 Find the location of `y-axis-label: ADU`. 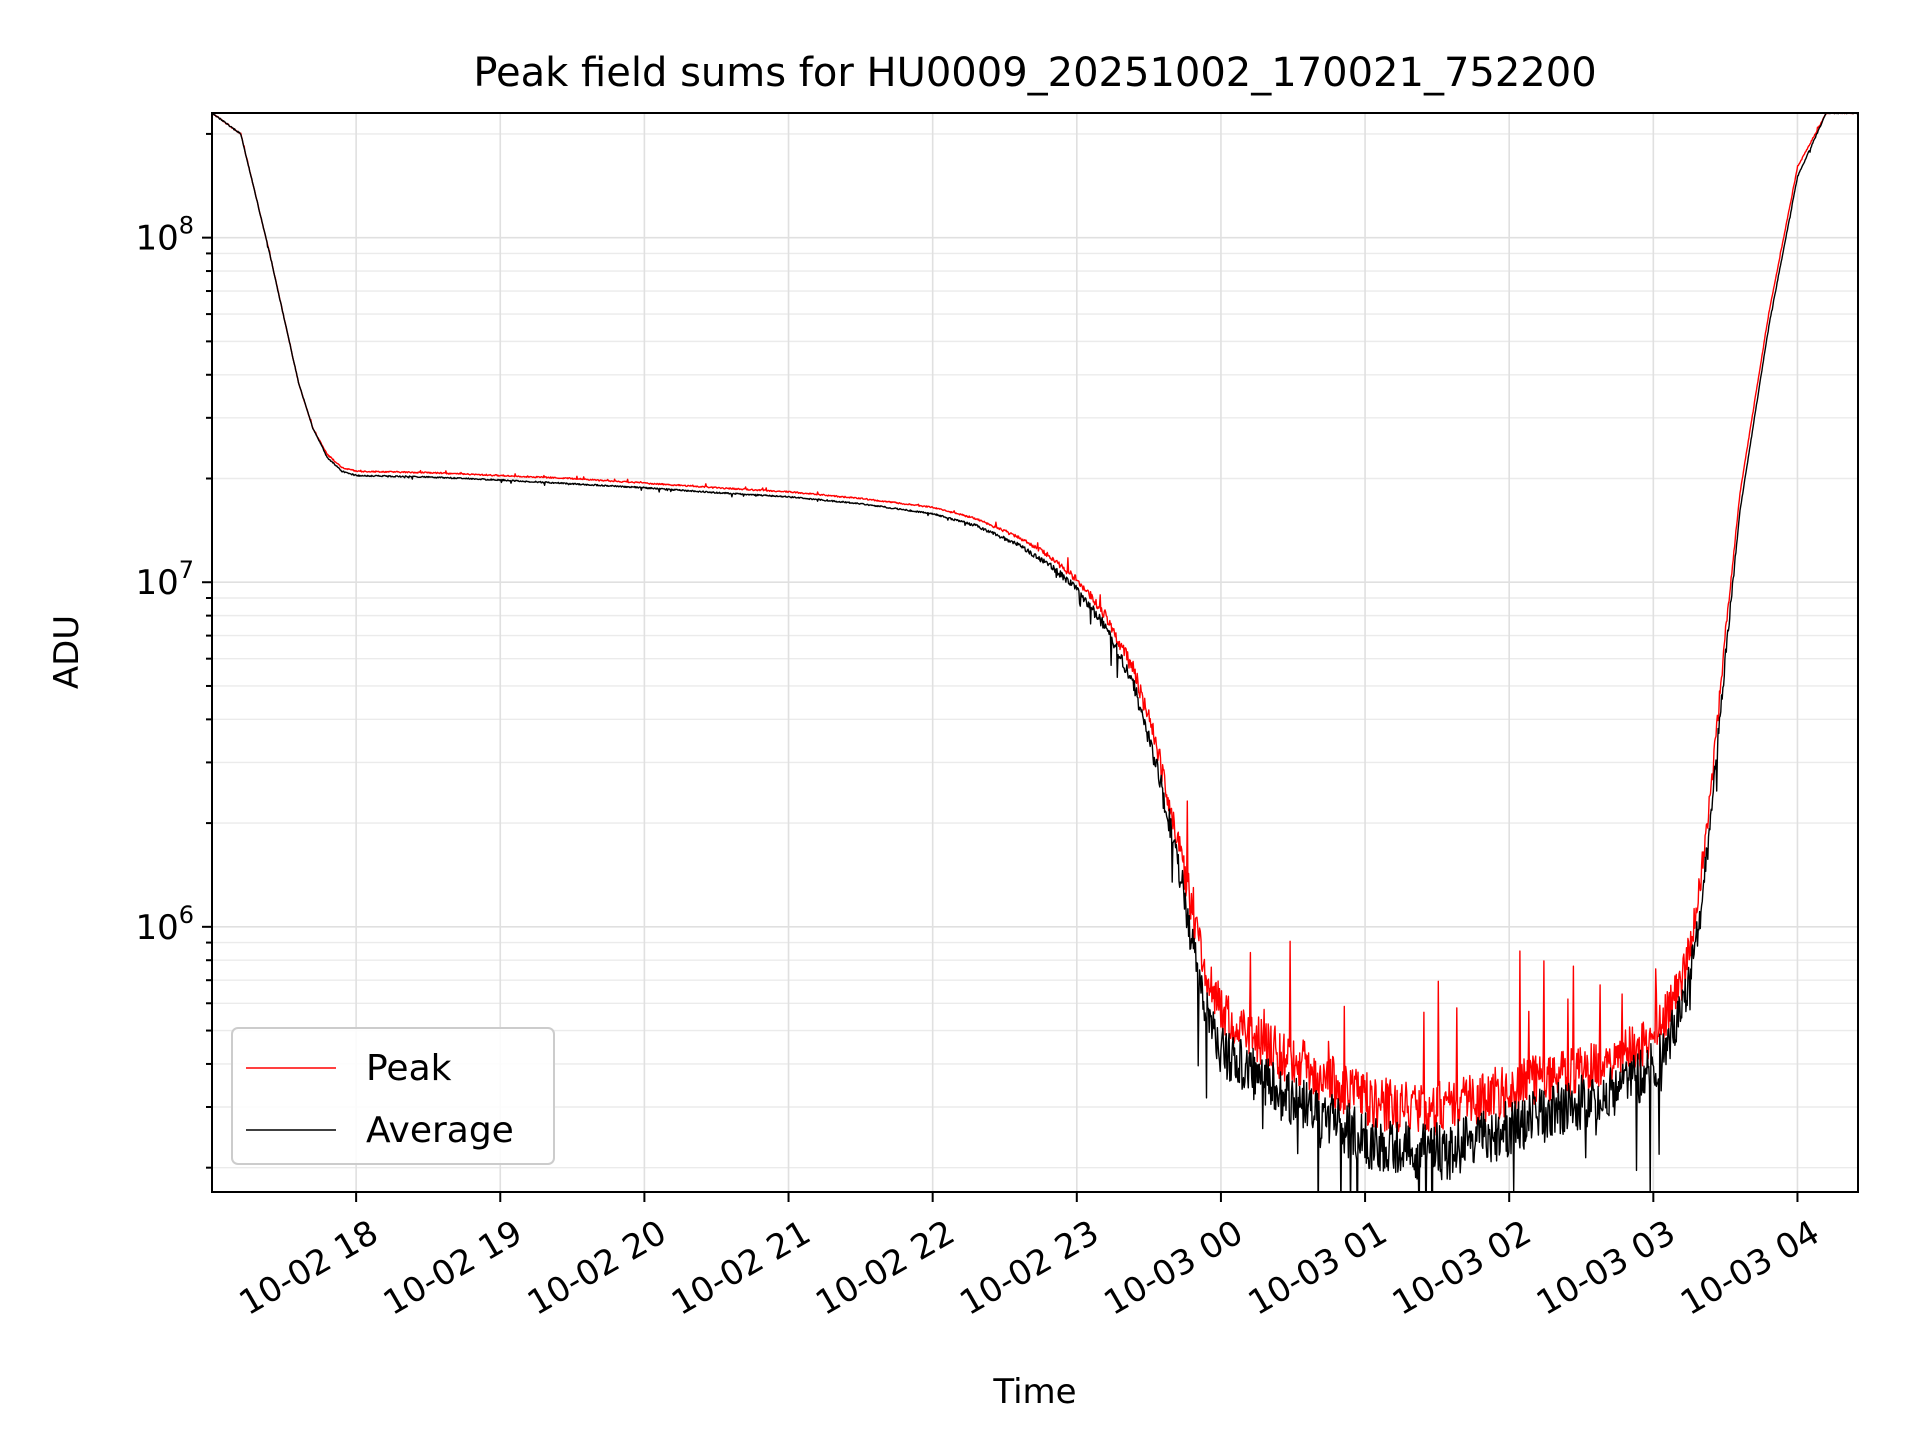

y-axis-label: ADU is located at coordinates (67, 652).